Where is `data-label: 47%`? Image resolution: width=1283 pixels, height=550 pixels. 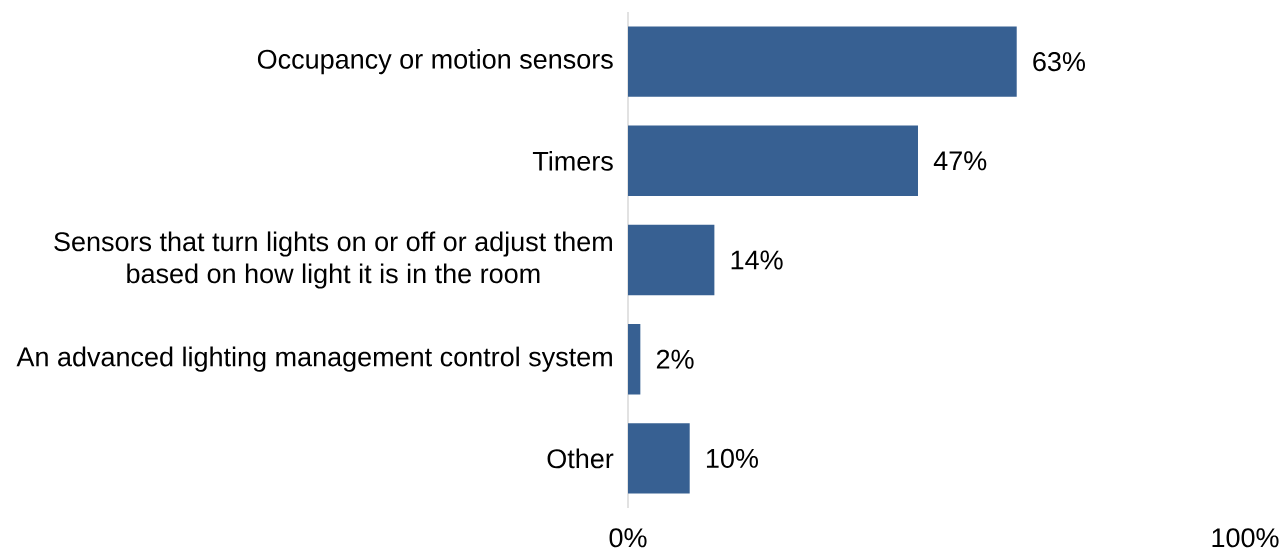 data-label: 47% is located at coordinates (960, 161).